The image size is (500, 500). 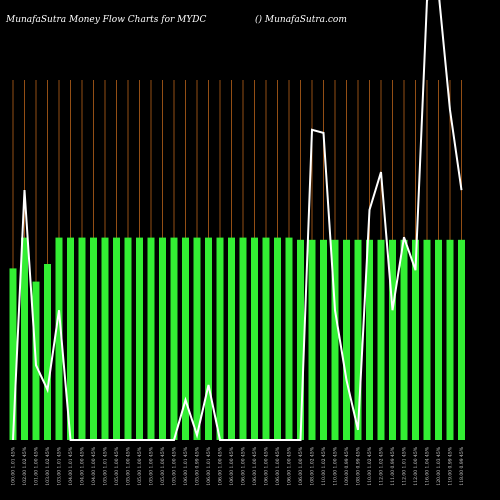 What do you see at coordinates (428, 465) in the screenshot?
I see `x-tick-label: 116.00 1.04 45%` at bounding box center [428, 465].